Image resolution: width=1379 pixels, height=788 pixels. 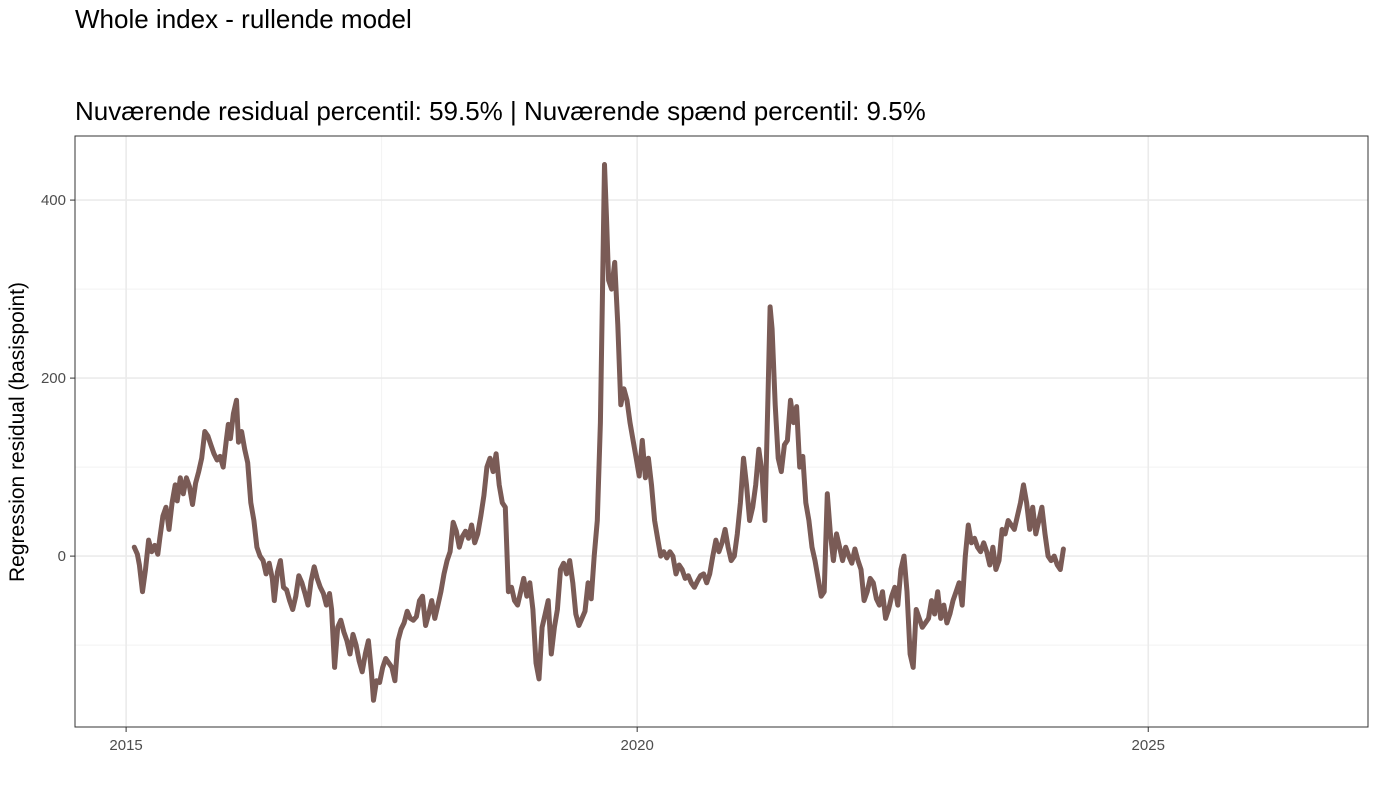 I want to click on x-tick-label: 2015, so click(x=125, y=745).